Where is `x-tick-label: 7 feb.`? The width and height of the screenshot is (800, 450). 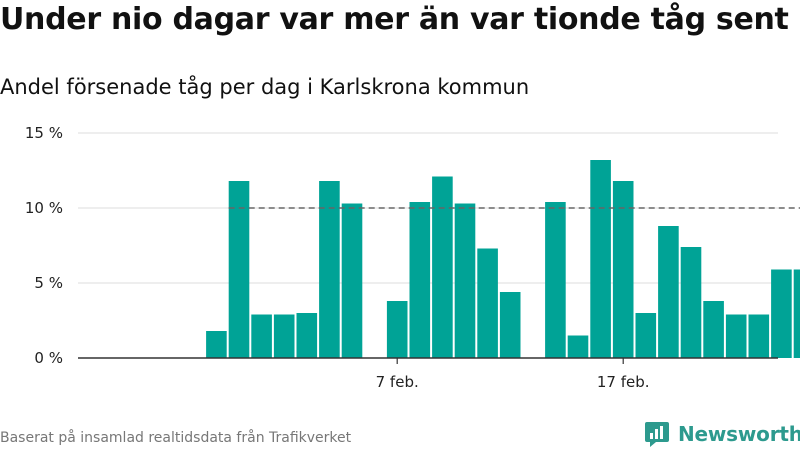
x-tick-label: 7 feb. is located at coordinates (397, 382).